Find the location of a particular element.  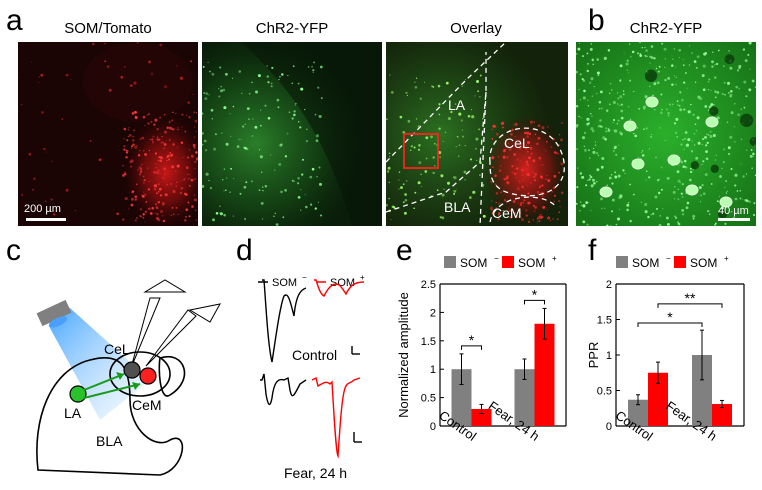

title-b-chr2-yfp: ChR2-YFP is located at coordinates (666, 28).